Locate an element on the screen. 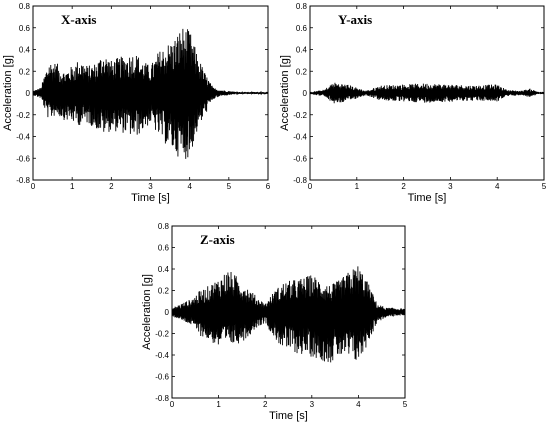 This screenshot has width=550, height=426. panel-title-z-axis: Z-axis is located at coordinates (217, 239).